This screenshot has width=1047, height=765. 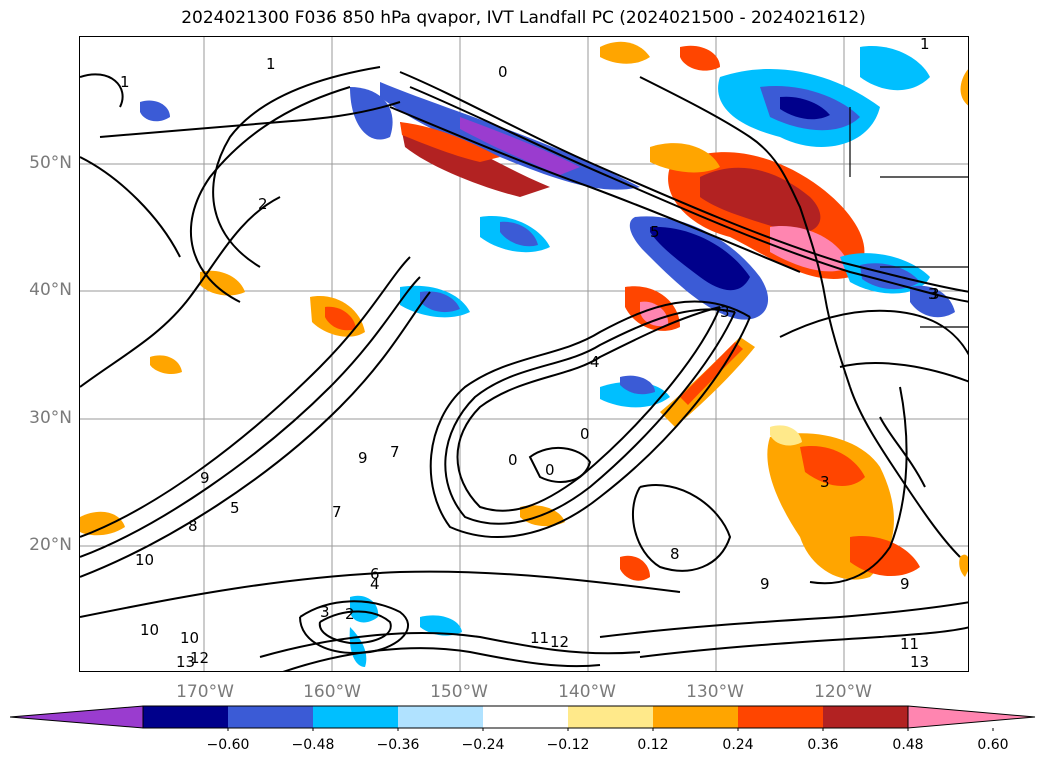 I want to click on lat-label-20n: 20°N, so click(x=50, y=545).